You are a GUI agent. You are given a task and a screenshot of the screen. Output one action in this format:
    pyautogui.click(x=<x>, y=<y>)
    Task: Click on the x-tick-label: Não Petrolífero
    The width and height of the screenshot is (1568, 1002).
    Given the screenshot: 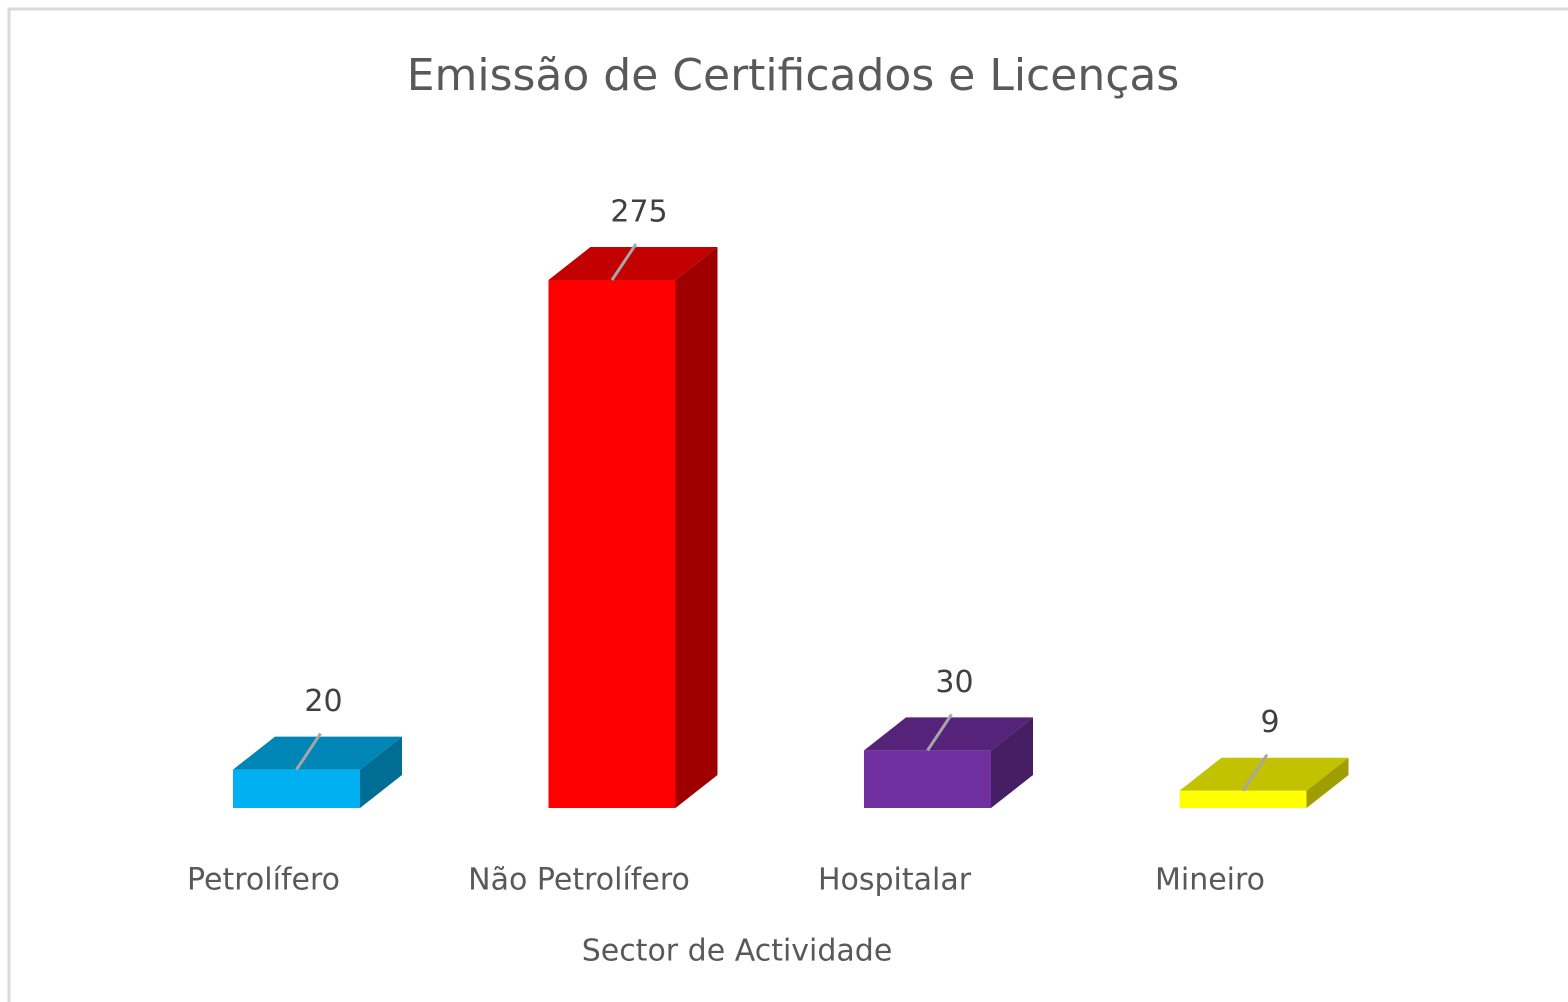 What is the action you would take?
    pyautogui.click(x=579, y=880)
    